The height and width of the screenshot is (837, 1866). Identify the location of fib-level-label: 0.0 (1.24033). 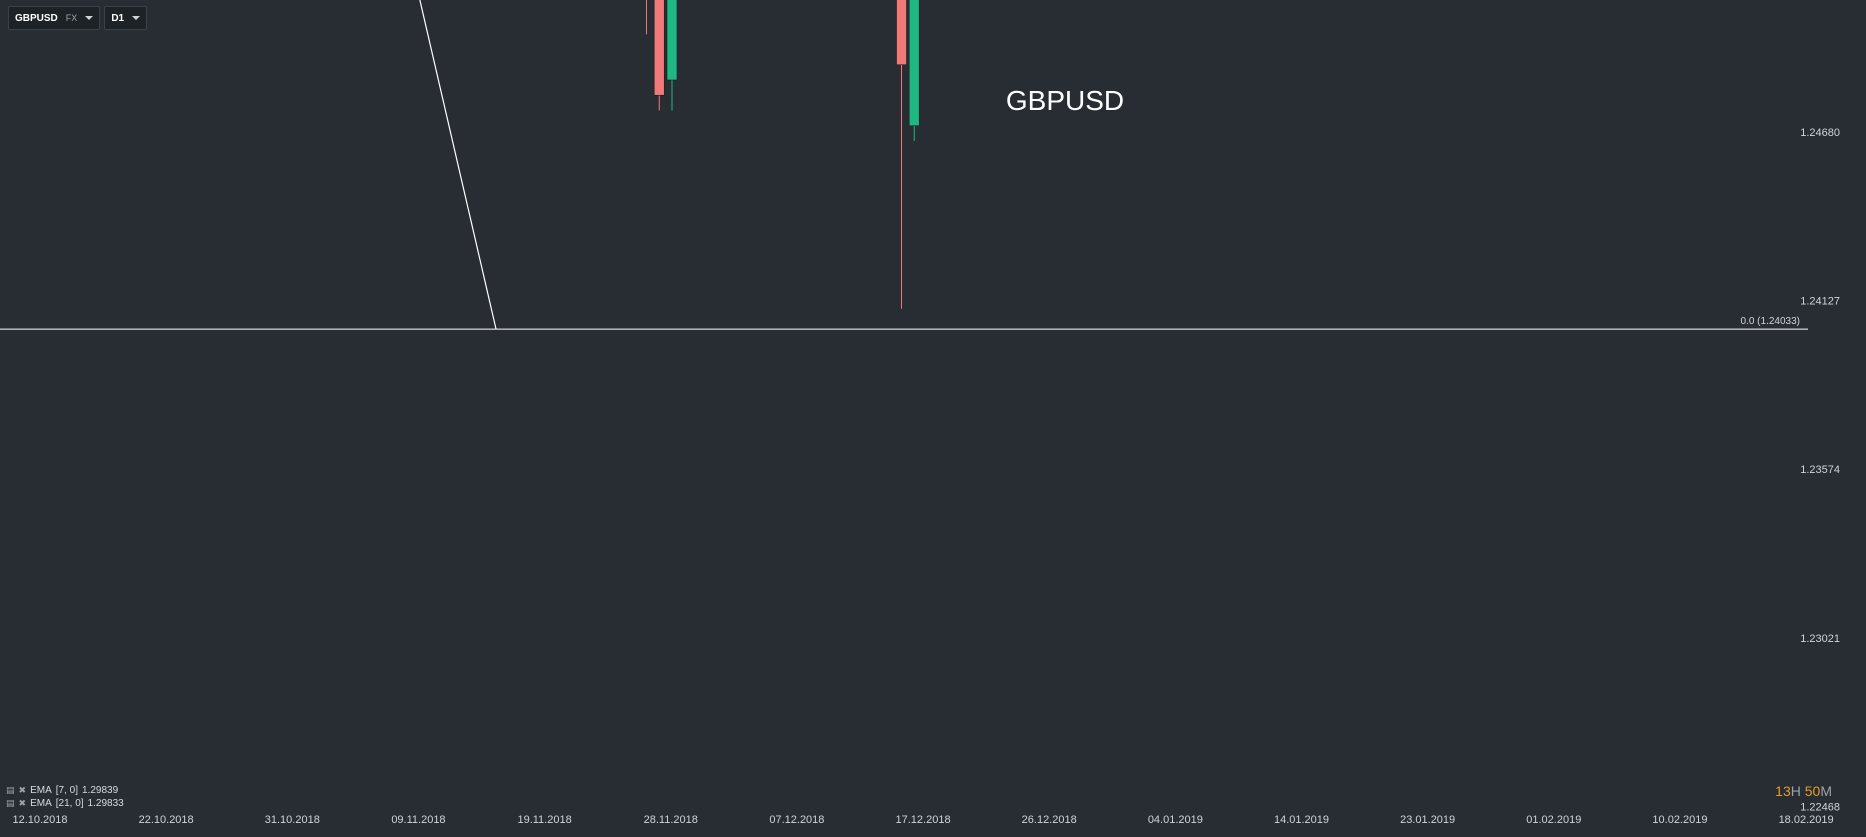
(1771, 321).